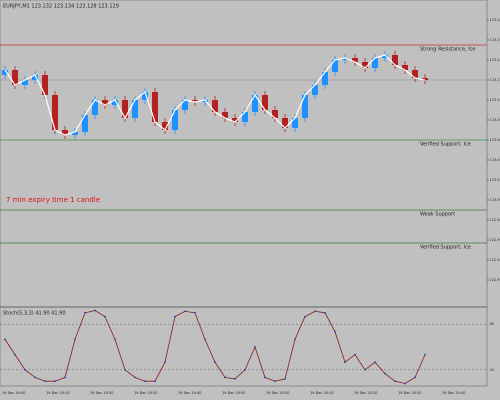  What do you see at coordinates (14, 393) in the screenshot?
I see `x-tick-label: 19 Dec 19:00` at bounding box center [14, 393].